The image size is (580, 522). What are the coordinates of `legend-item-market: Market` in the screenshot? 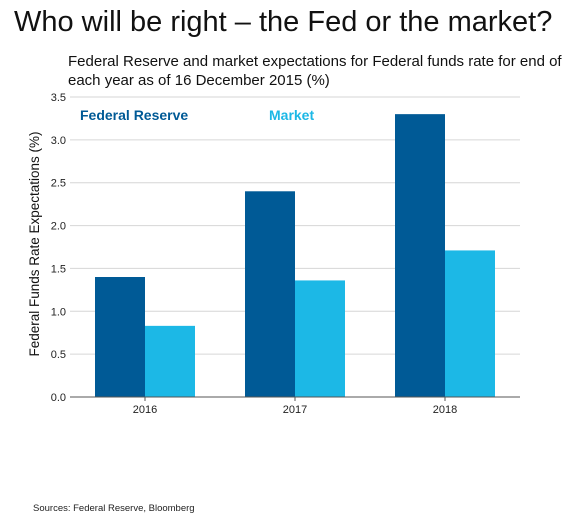 It's located at (291, 115).